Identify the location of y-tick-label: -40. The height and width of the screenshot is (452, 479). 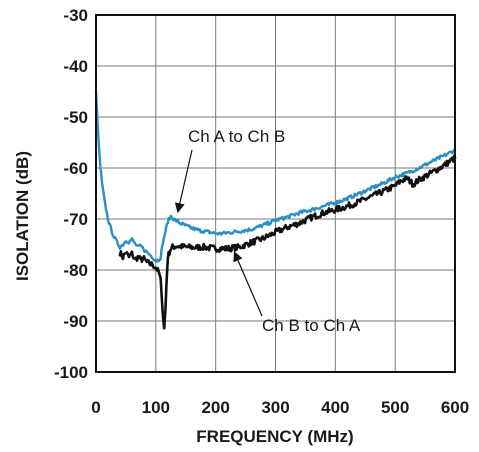
(75, 66).